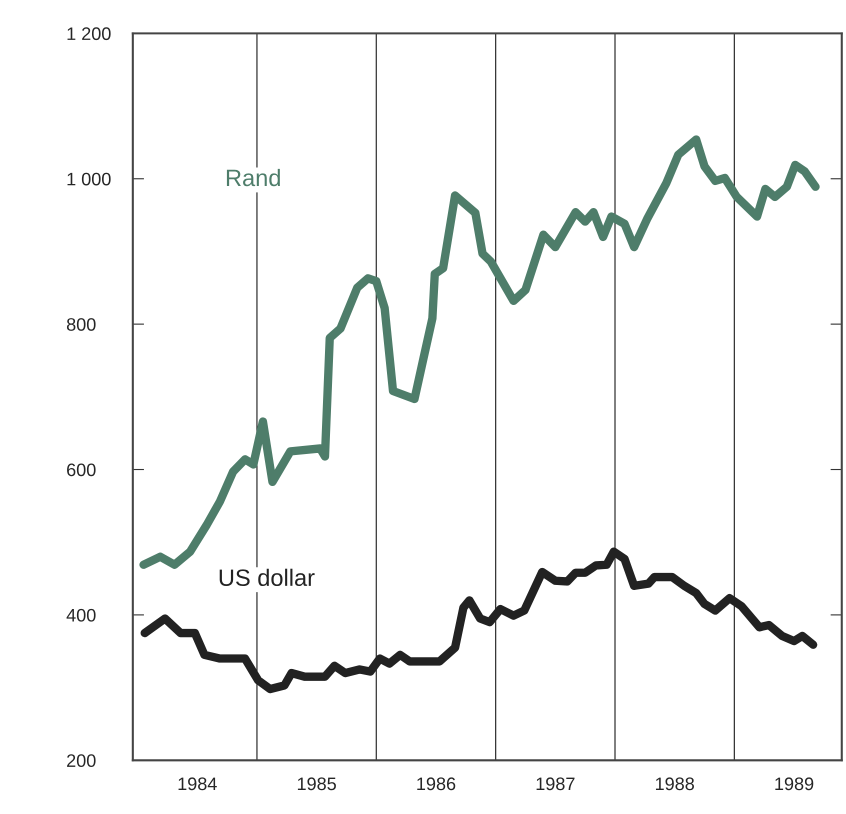 This screenshot has height=814, width=846. I want to click on y-tick-label: 800, so click(81, 324).